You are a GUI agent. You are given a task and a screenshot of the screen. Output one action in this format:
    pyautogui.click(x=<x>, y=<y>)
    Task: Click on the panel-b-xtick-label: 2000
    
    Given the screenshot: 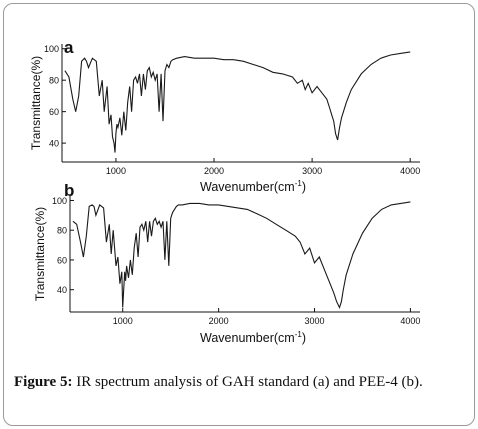 What is the action you would take?
    pyautogui.click(x=219, y=321)
    